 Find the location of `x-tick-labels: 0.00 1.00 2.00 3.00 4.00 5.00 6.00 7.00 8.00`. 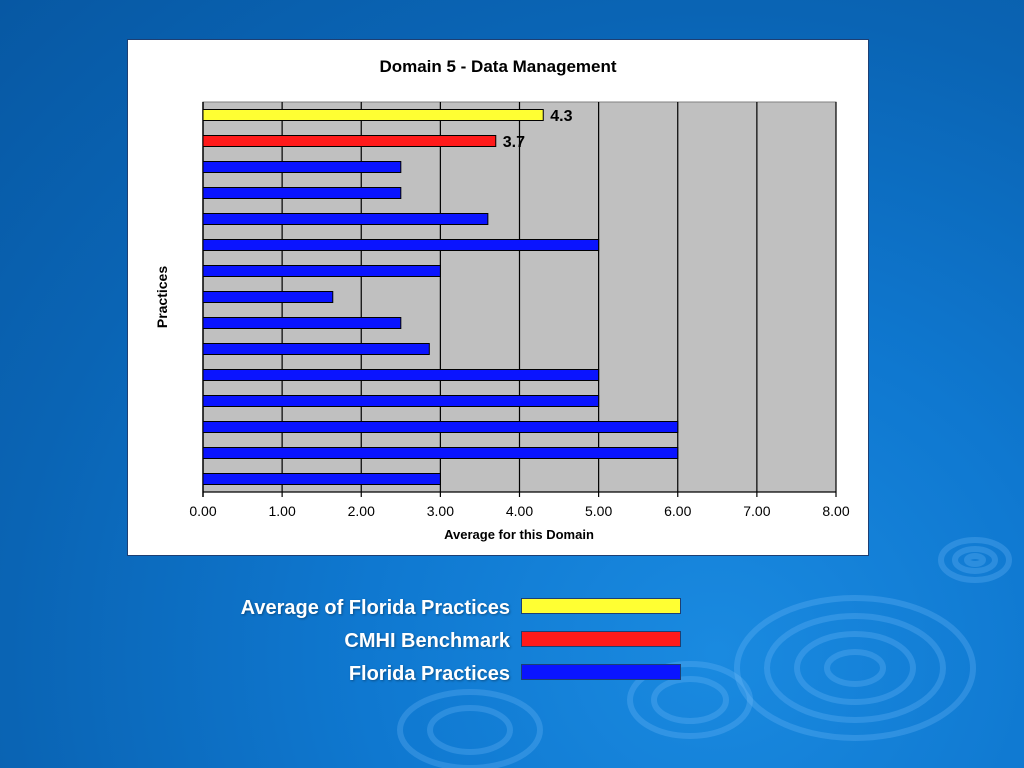

x-tick-labels: 0.00 1.00 2.00 3.00 4.00 5.00 6.00 7.00 8.00 is located at coordinates (519, 511).